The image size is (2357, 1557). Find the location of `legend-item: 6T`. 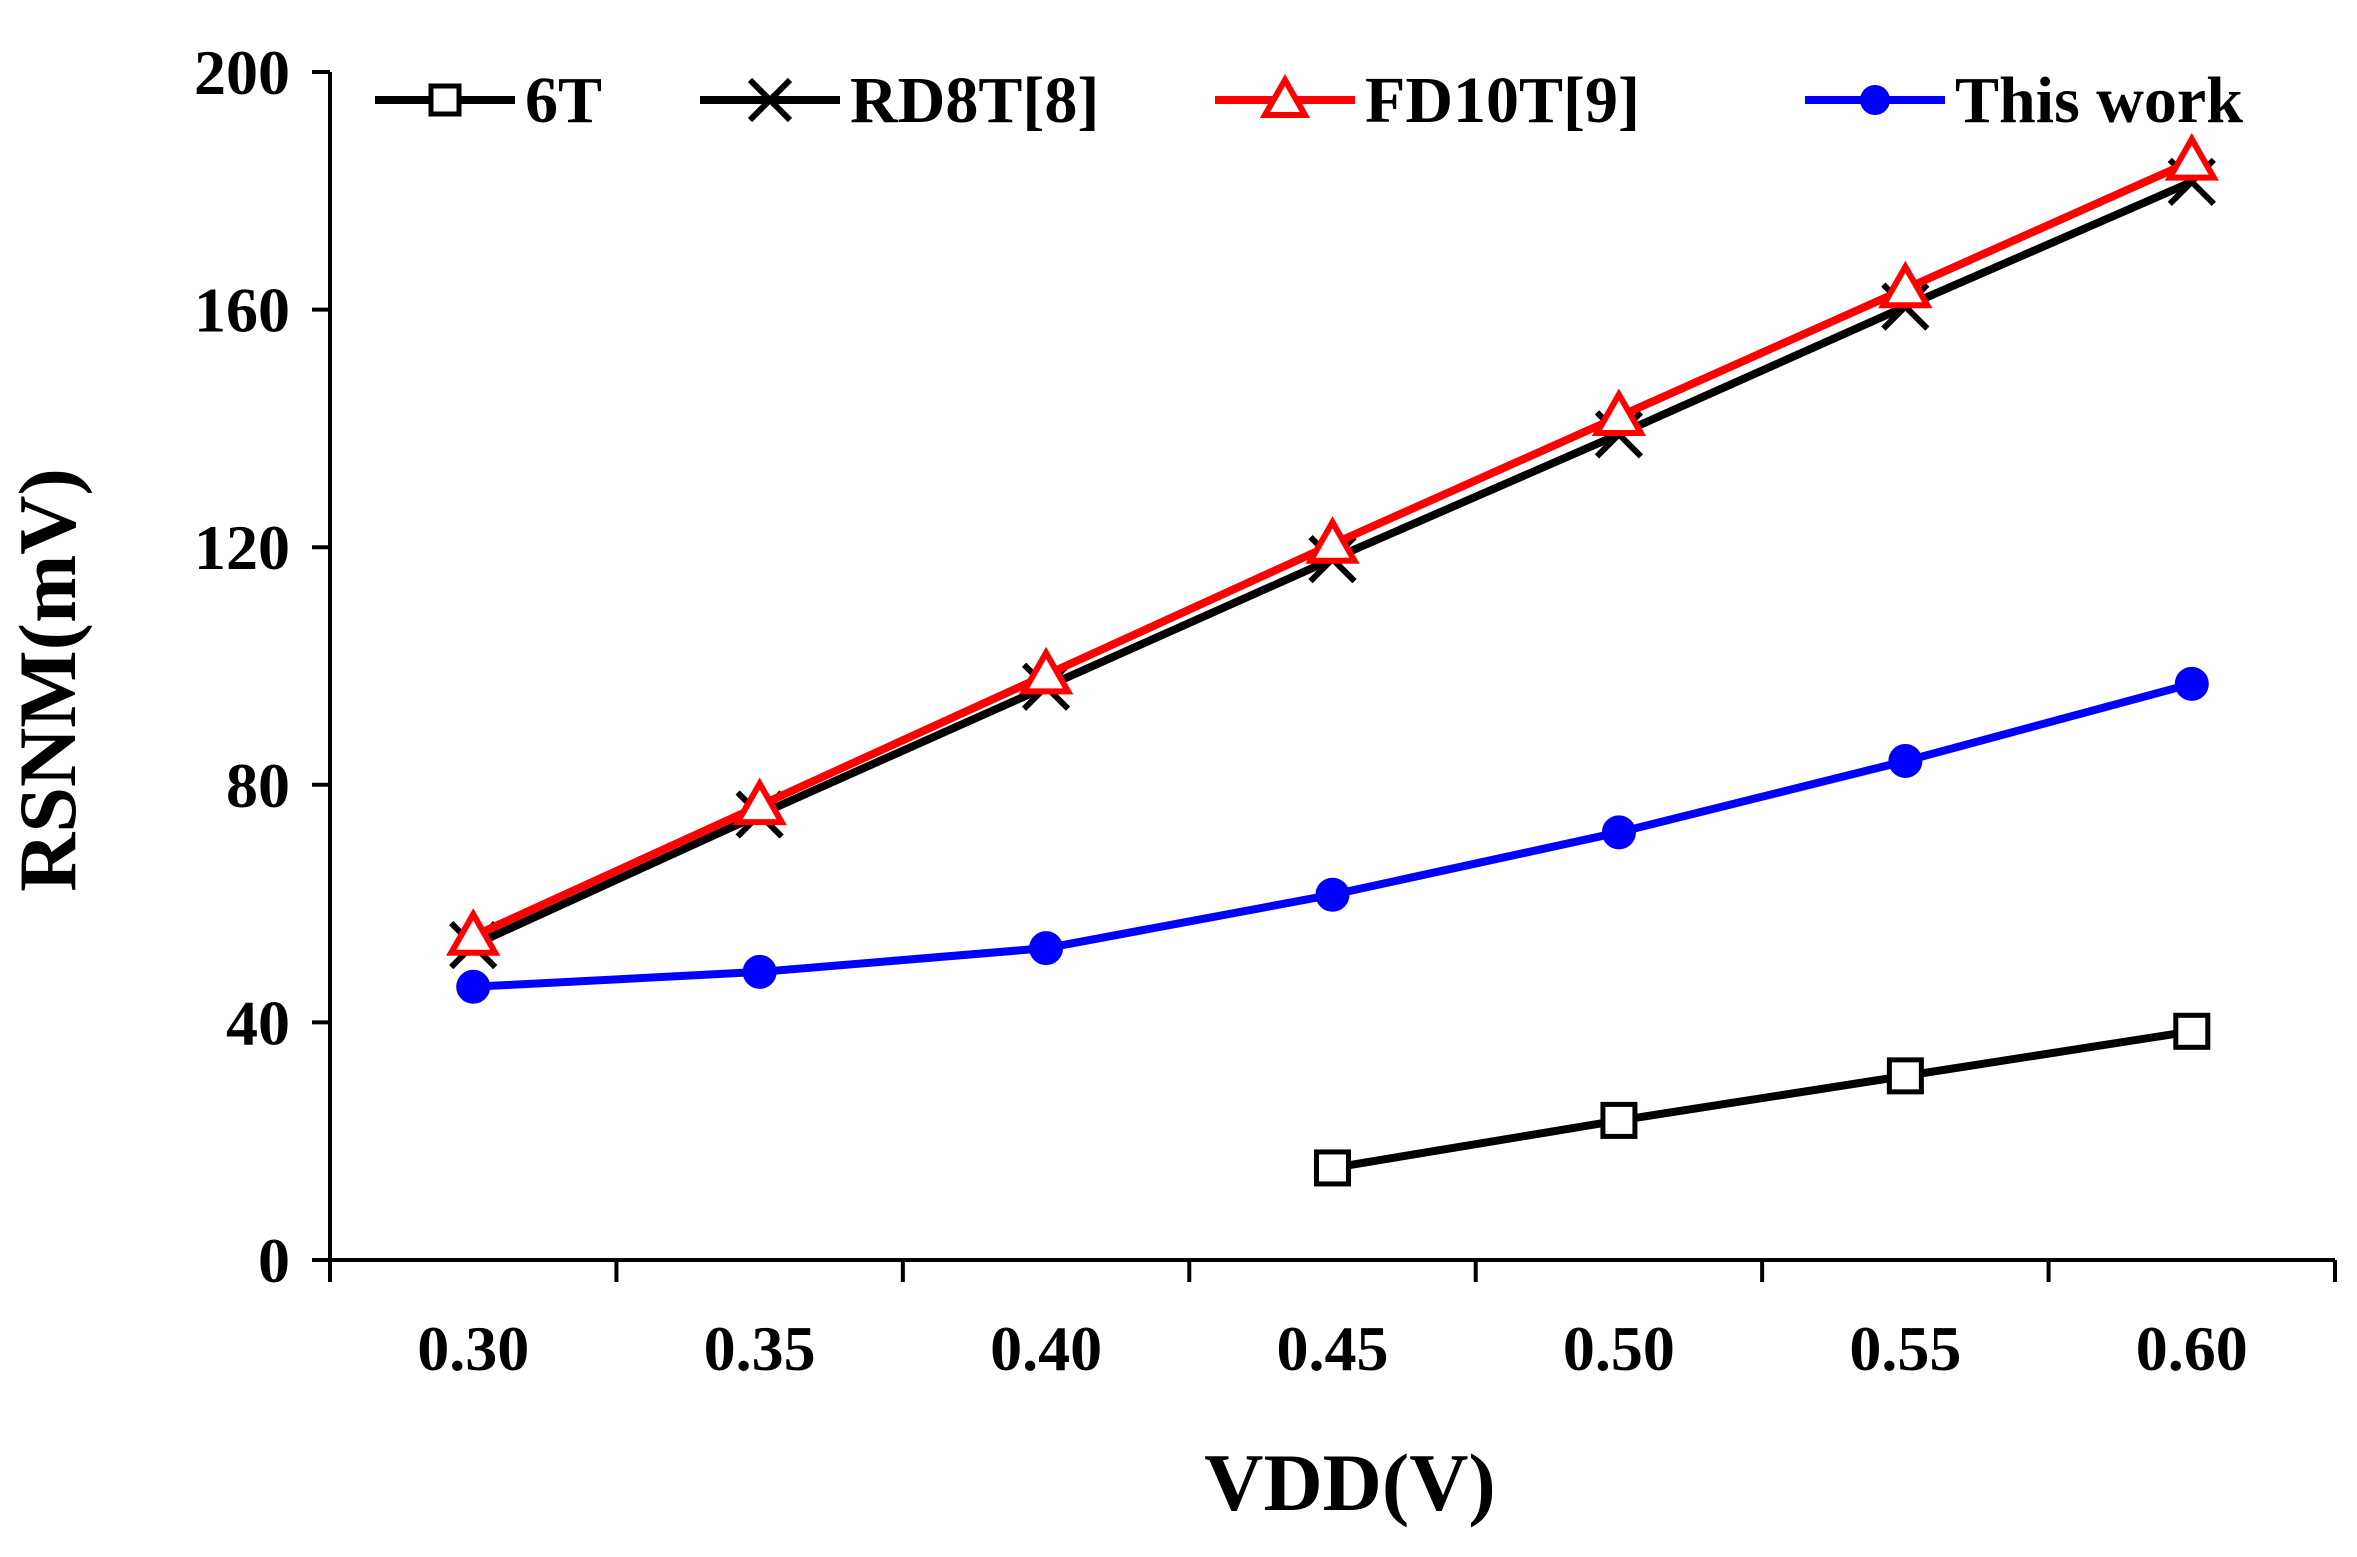

legend-item: 6T is located at coordinates (488, 100).